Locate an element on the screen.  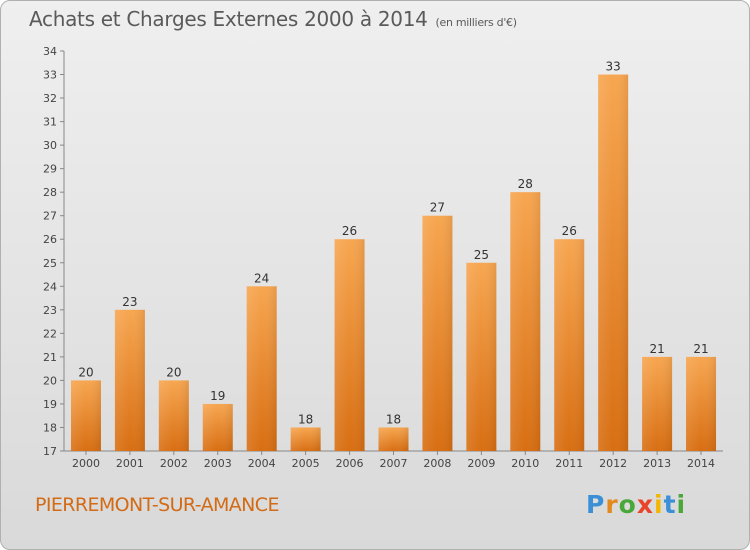
y-tick-label: 22 is located at coordinates (50, 333).